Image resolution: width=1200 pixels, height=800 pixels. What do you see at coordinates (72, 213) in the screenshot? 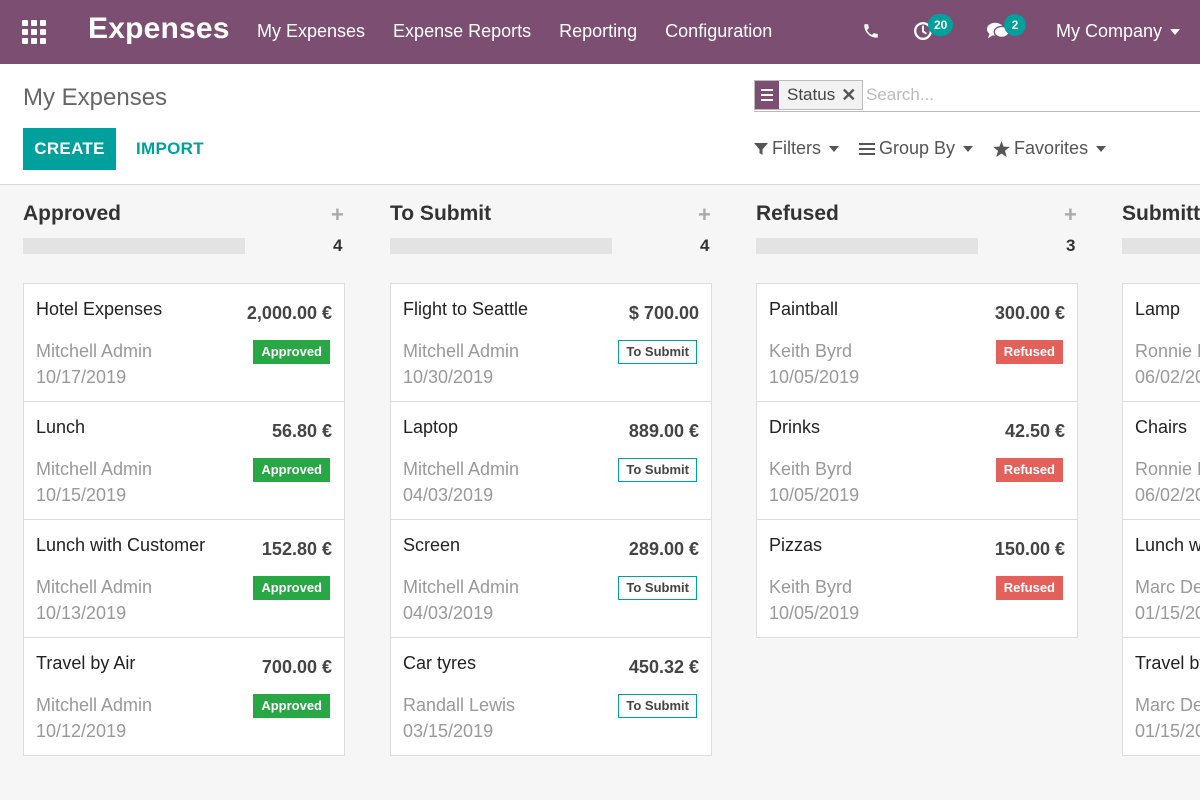
I see `column-title: Approved` at bounding box center [72, 213].